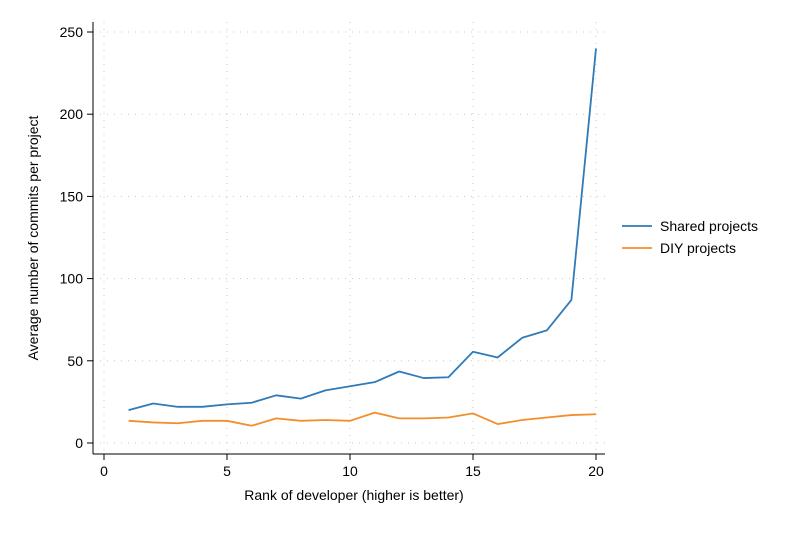 This screenshot has height=533, width=800. I want to click on series-line-diy-projects, so click(362, 419).